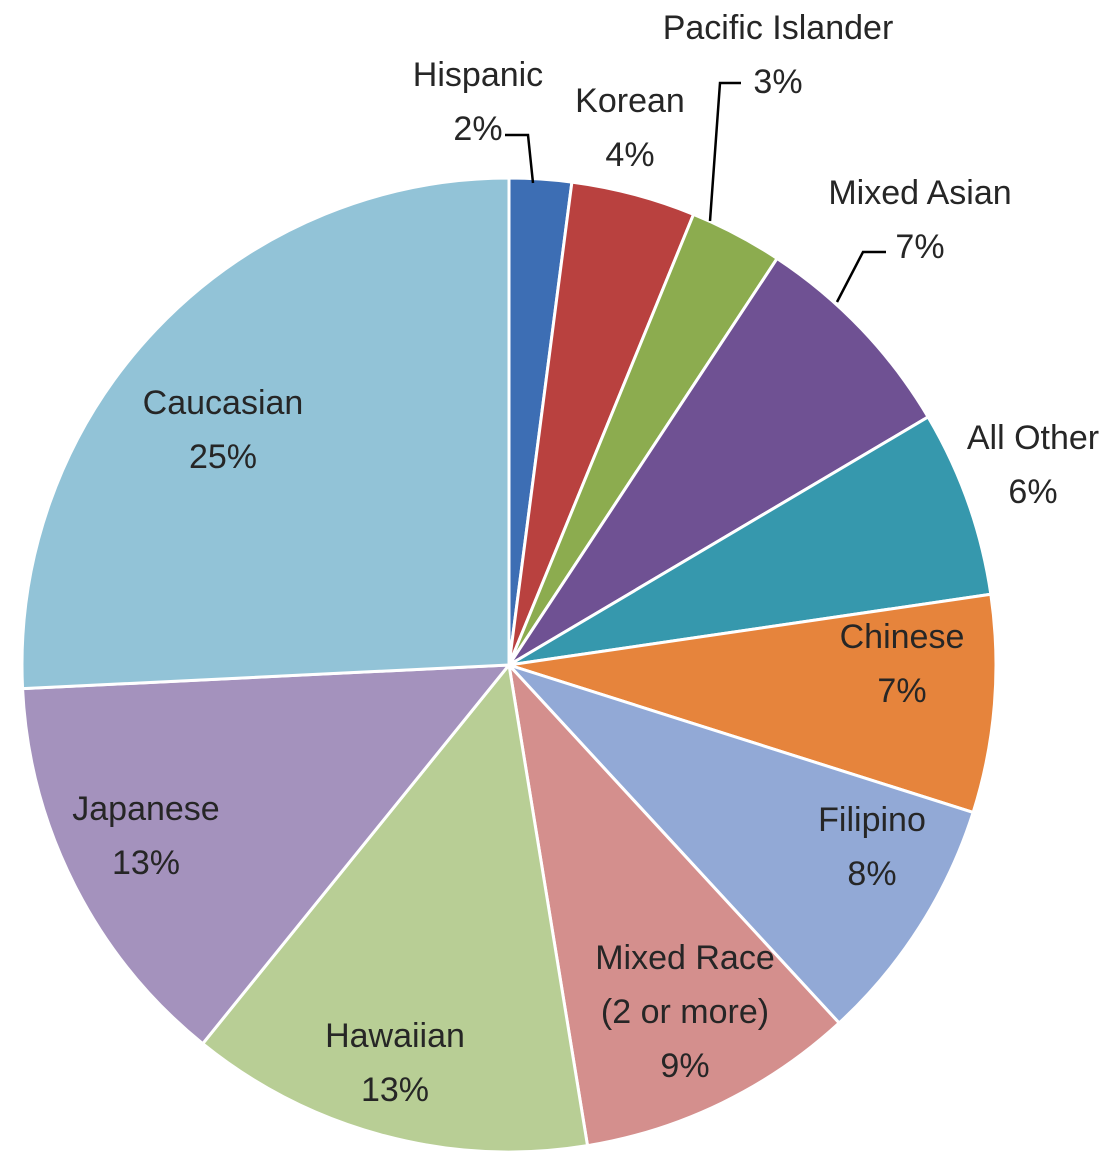 This screenshot has width=1118, height=1159. I want to click on slice-category-label: All Other, so click(1033, 438).